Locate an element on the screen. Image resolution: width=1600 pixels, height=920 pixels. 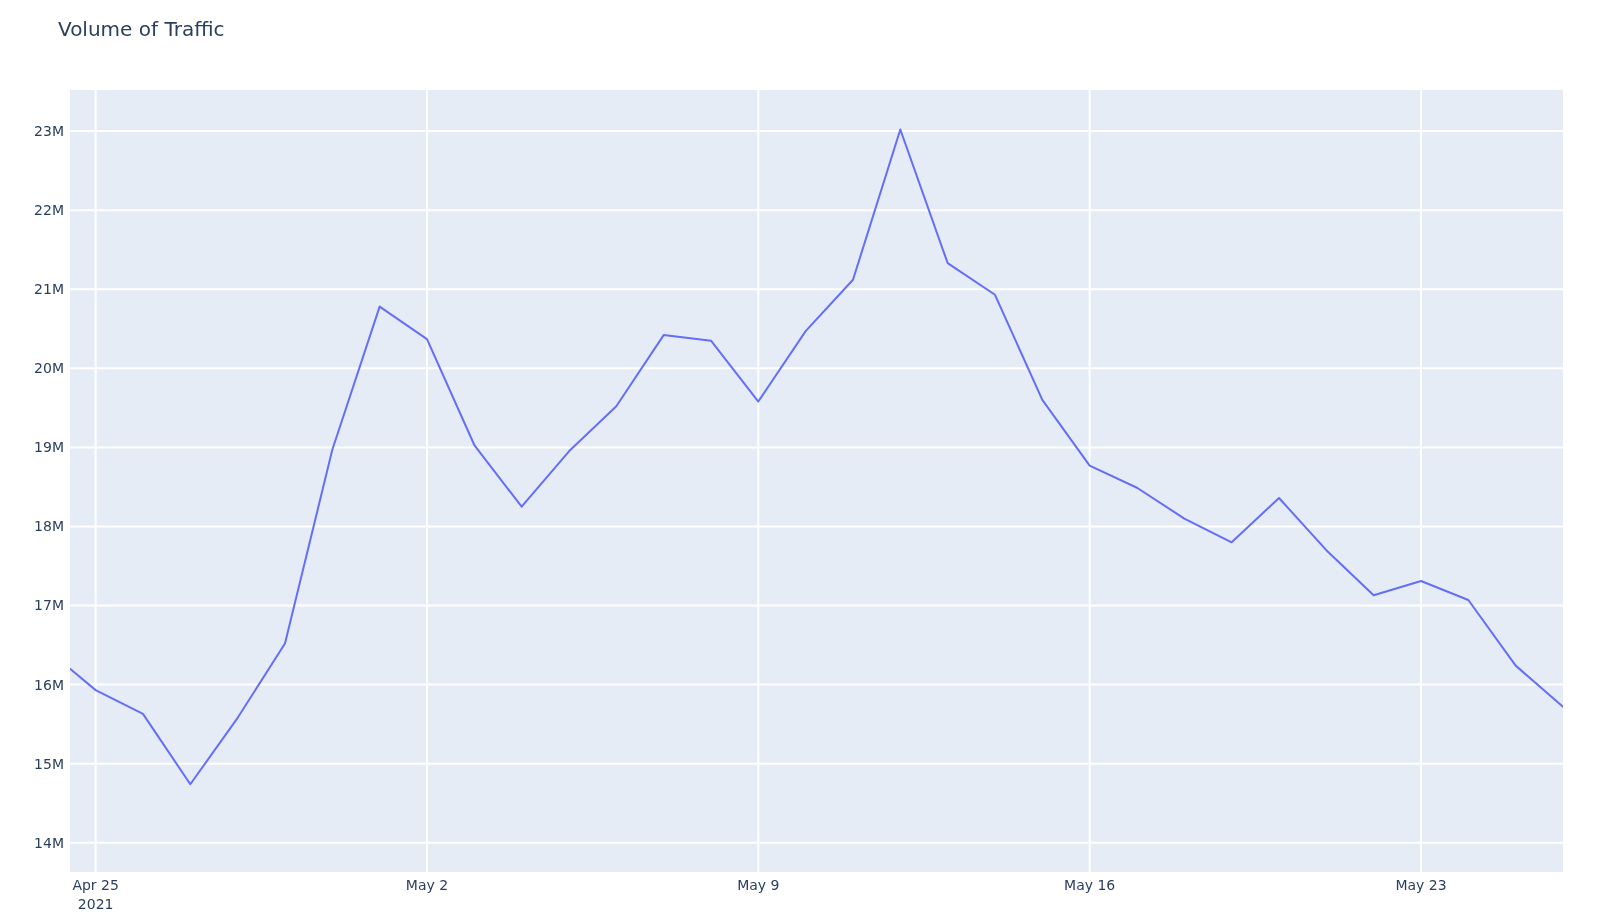
y-tick-label: 14M is located at coordinates (49, 842).